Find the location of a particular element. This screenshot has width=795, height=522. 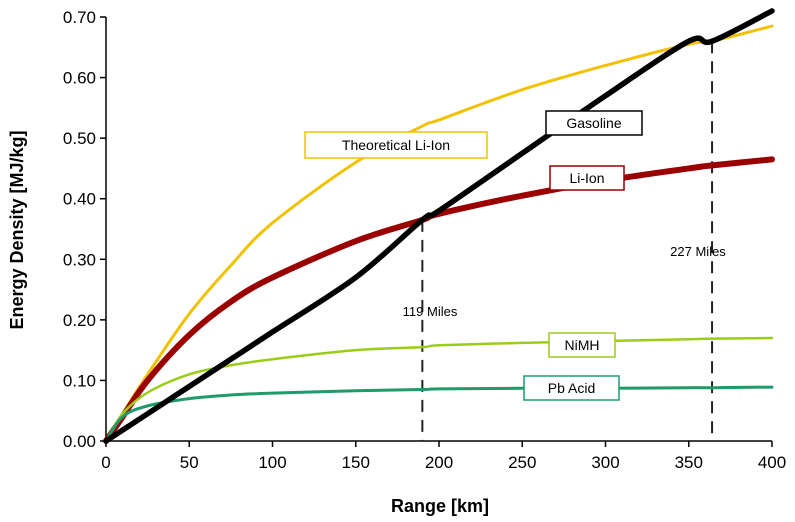

pb-acid-line is located at coordinates (439, 414).